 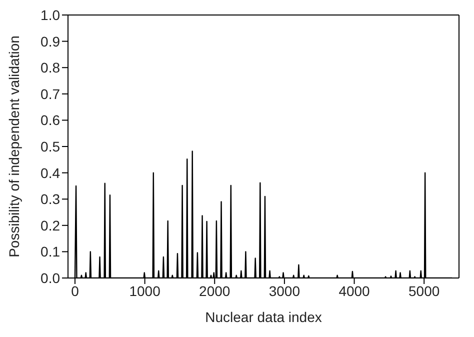 I want to click on x-axis-title: Nuclear data index, so click(x=263, y=317).